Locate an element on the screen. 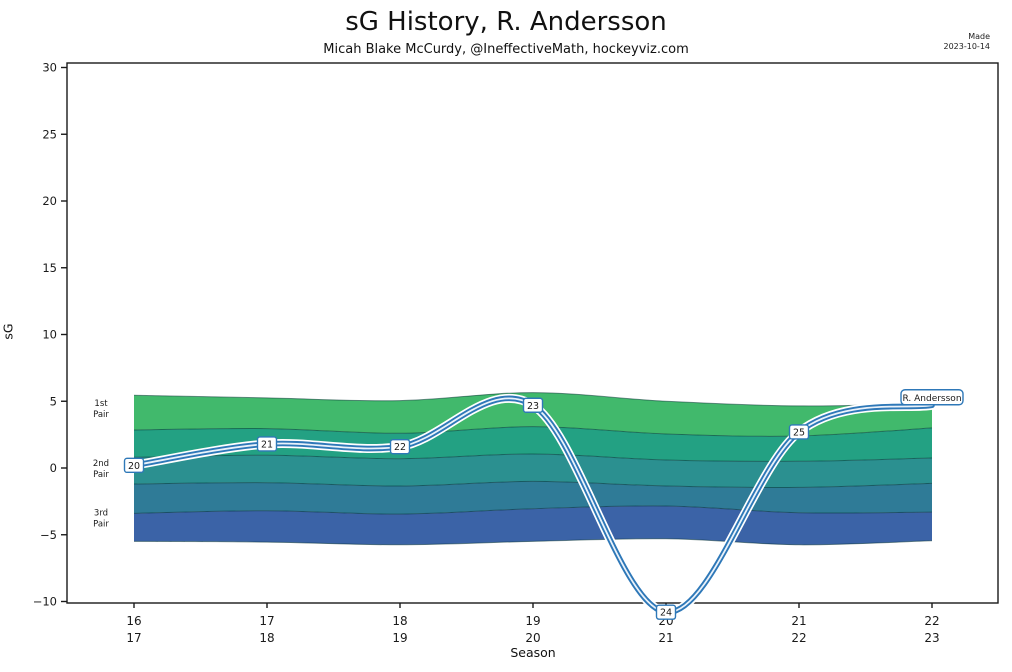  data-point-marker: 22 is located at coordinates (400, 446).